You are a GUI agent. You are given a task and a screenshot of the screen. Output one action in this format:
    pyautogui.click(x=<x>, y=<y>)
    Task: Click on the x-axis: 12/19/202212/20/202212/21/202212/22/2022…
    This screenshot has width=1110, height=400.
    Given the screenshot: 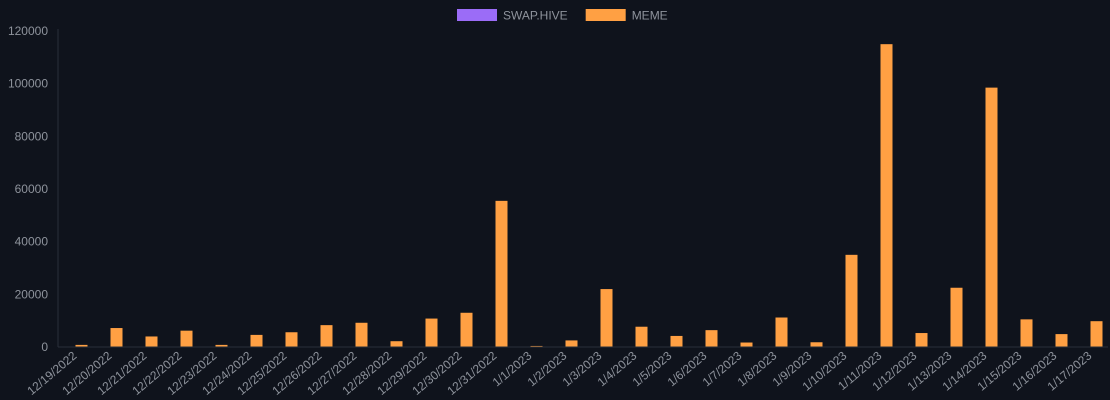 What is the action you would take?
    pyautogui.click(x=566, y=372)
    